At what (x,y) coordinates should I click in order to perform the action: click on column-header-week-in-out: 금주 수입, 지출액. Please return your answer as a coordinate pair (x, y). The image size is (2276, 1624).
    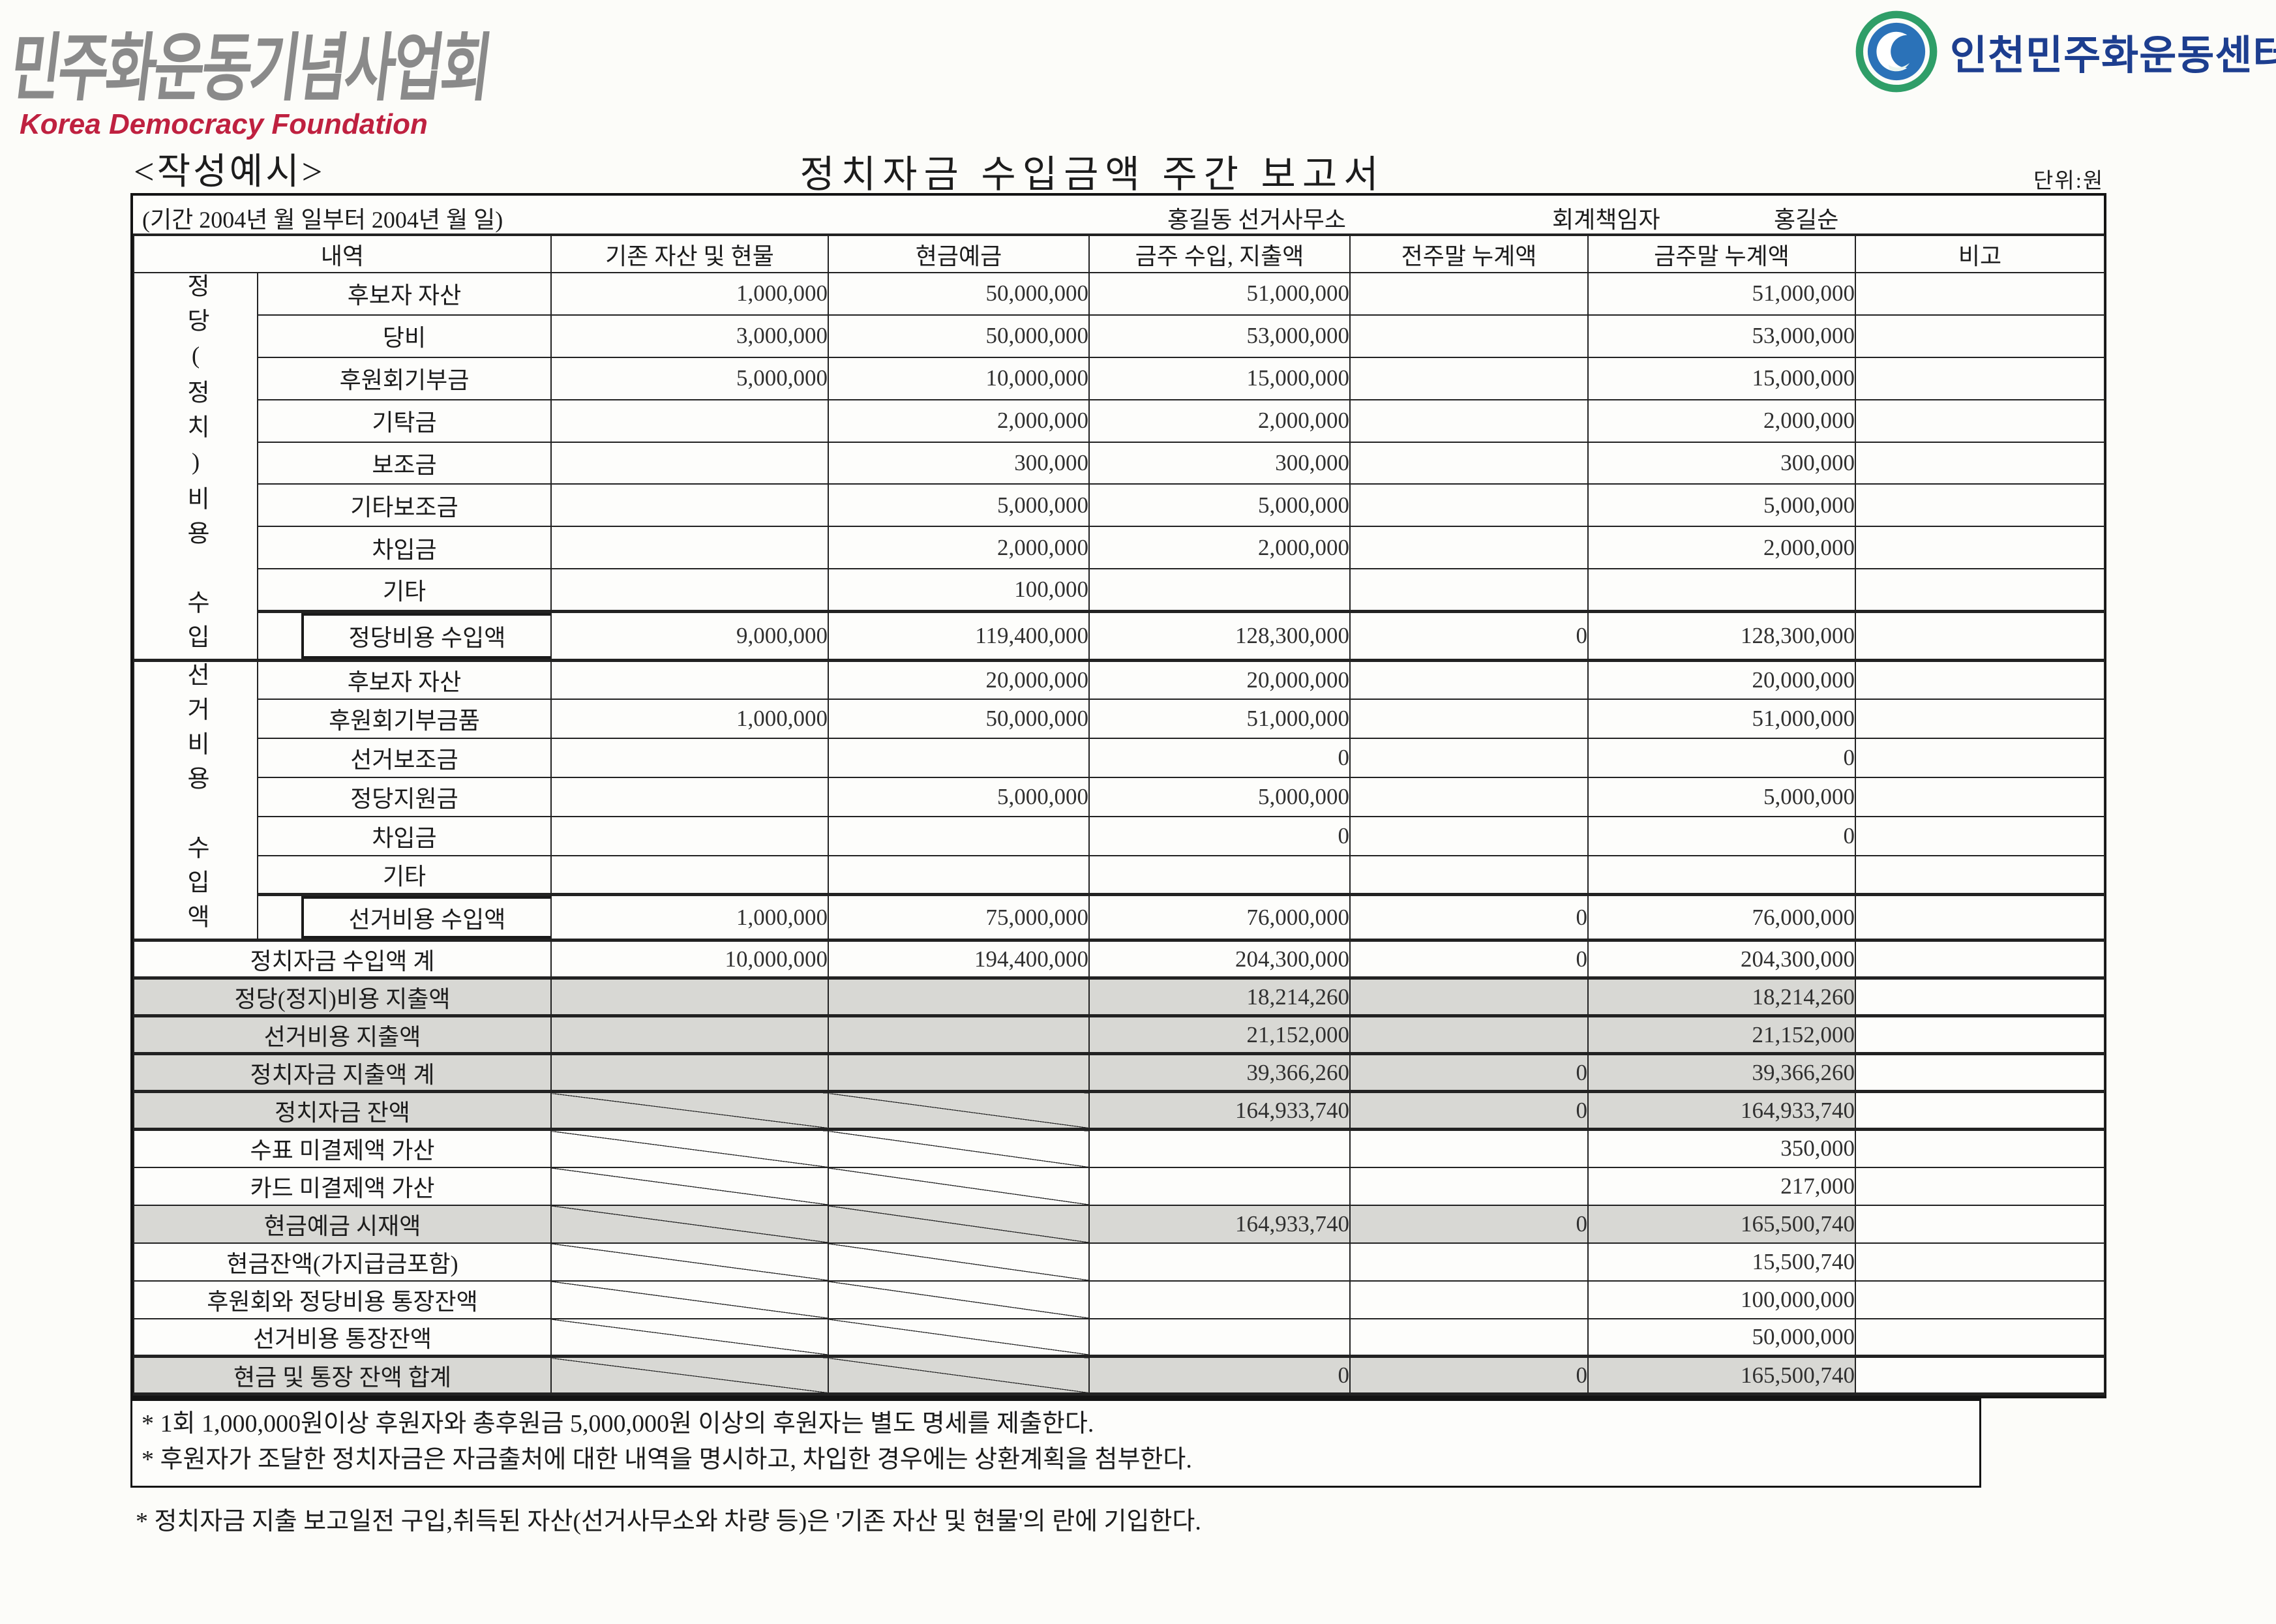
    Looking at the image, I should click on (1219, 254).